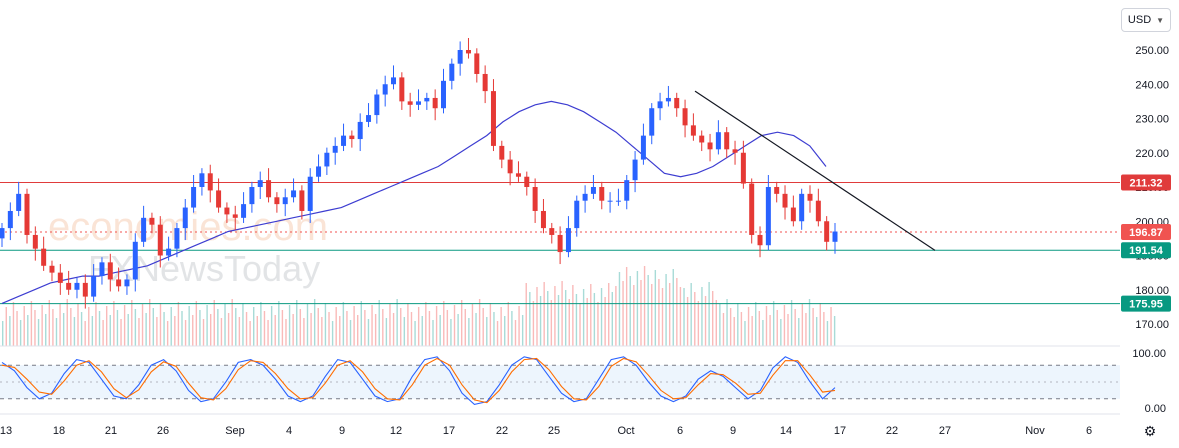 The image size is (1179, 448). Describe the element at coordinates (1146, 20) in the screenshot. I see `currency-selector: USD ▼` at that location.